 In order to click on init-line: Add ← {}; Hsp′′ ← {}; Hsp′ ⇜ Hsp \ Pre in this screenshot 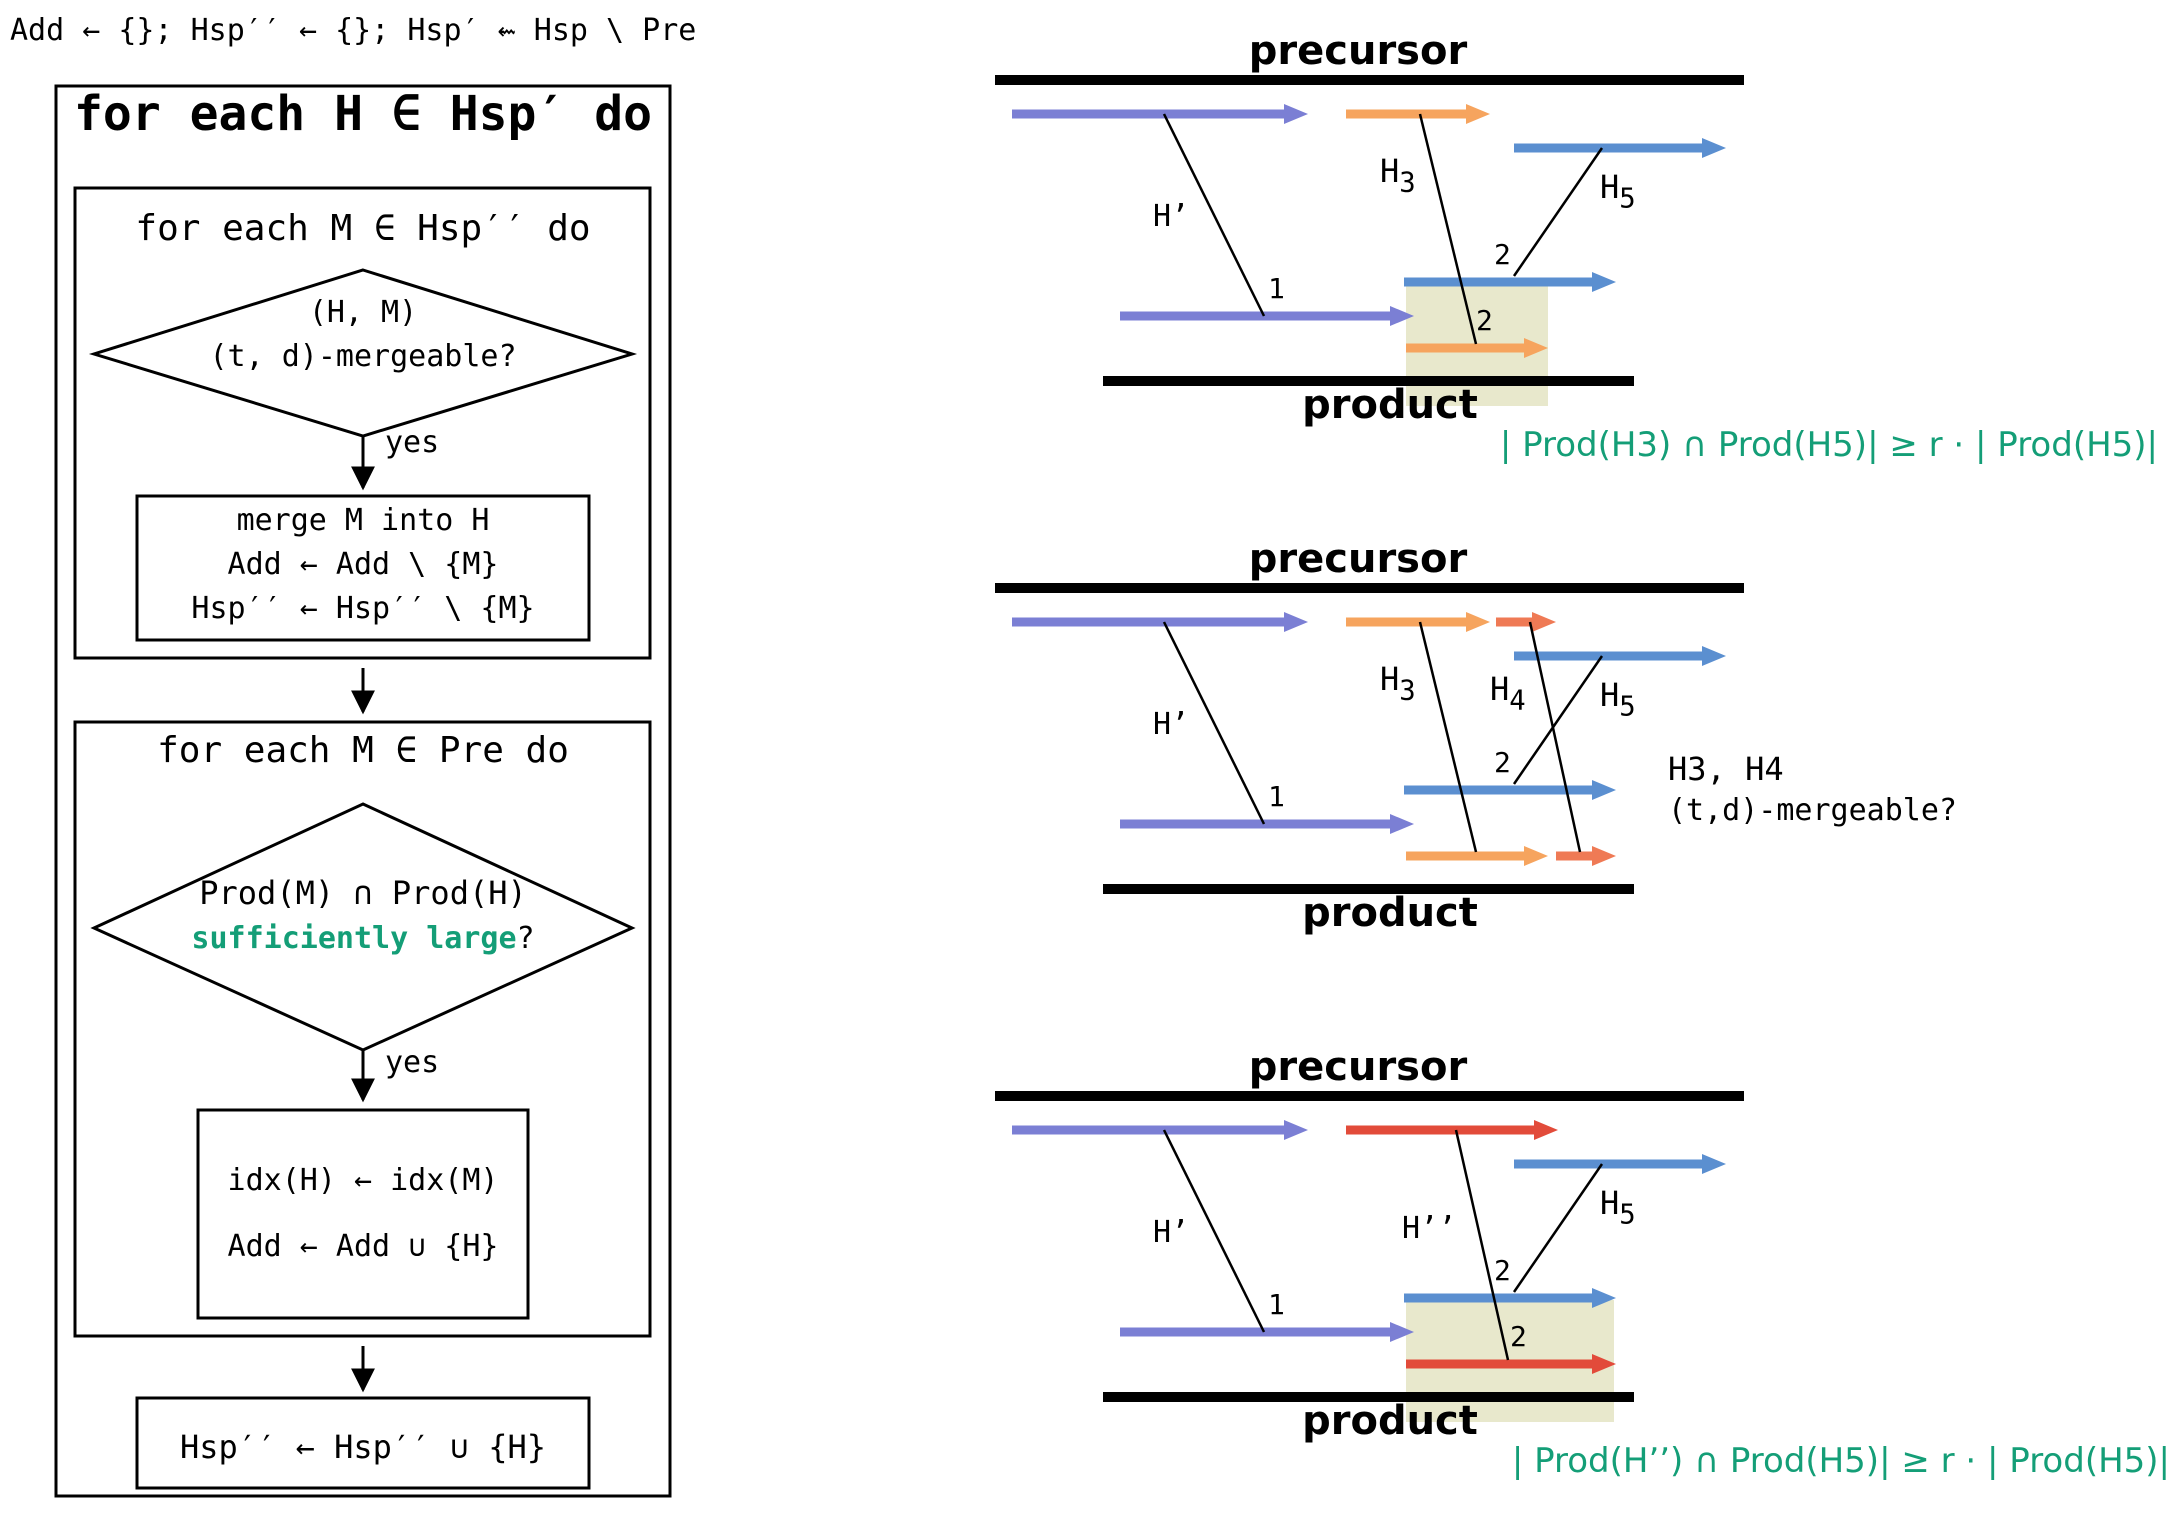, I will do `click(353, 30)`.